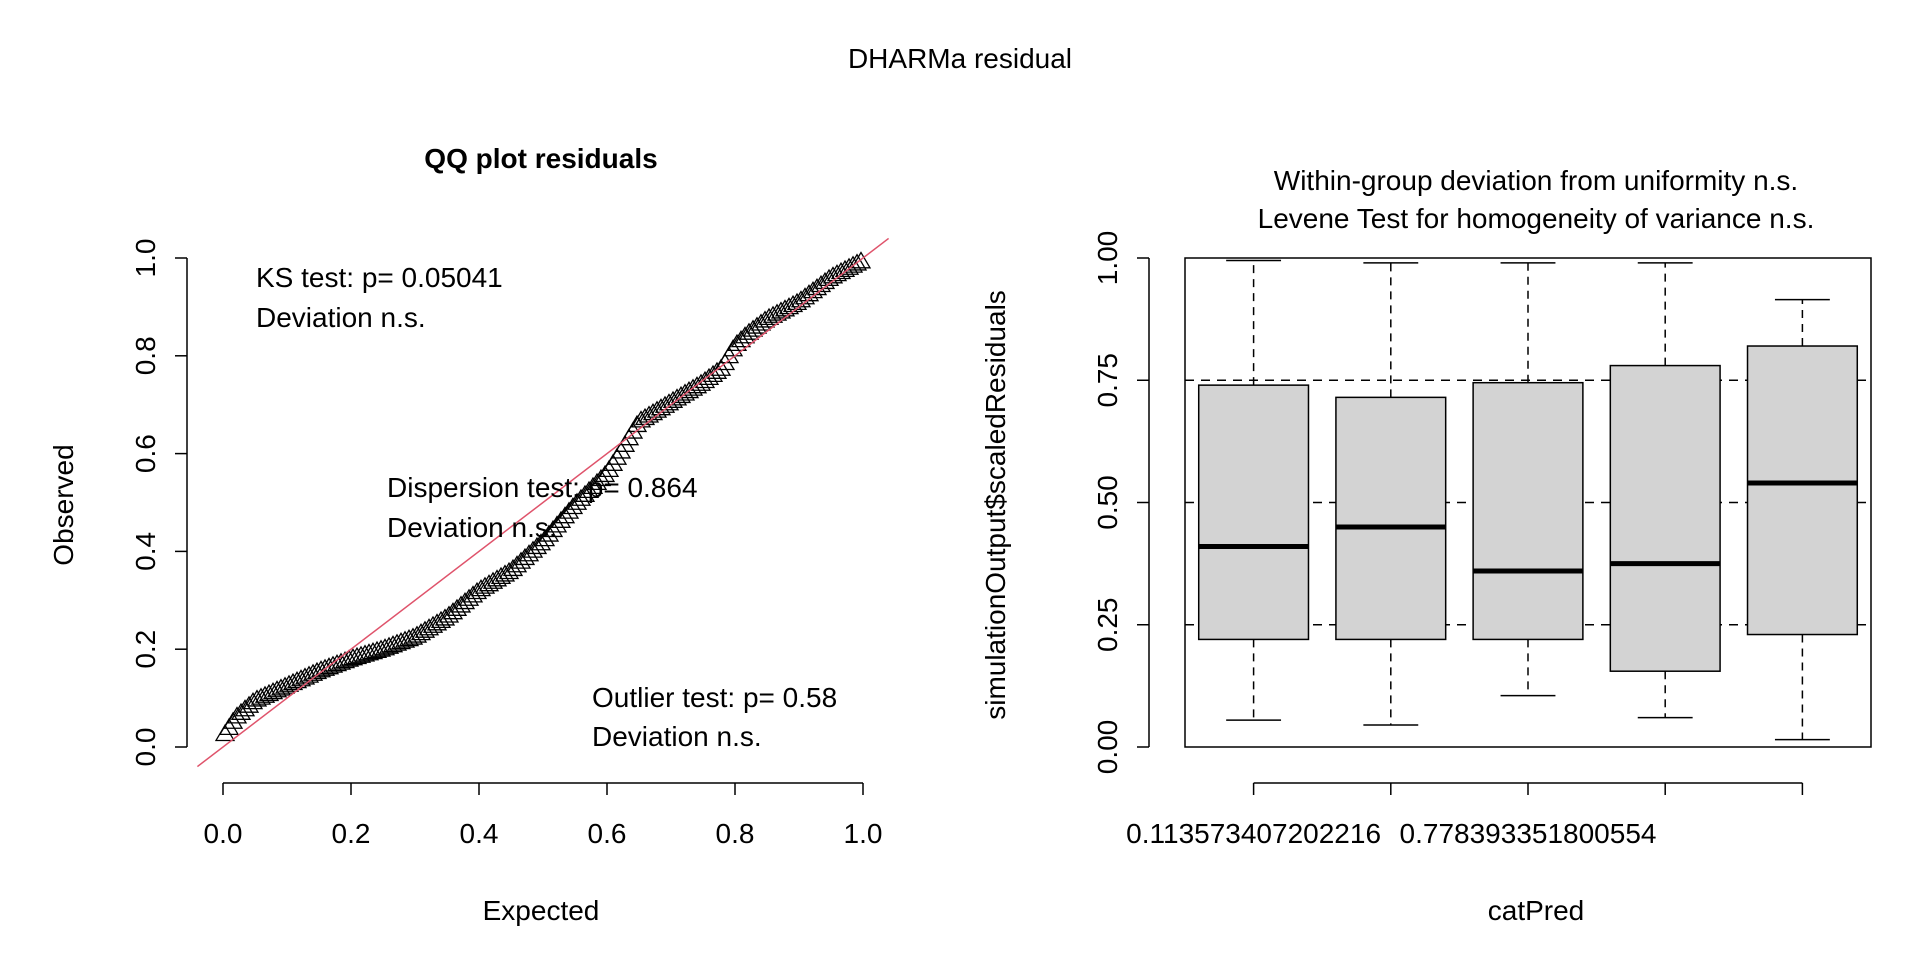 The height and width of the screenshot is (960, 1920). Describe the element at coordinates (995, 505) in the screenshot. I see `boxplot-ylabel: simulationOutput$scaledResiduals` at that location.